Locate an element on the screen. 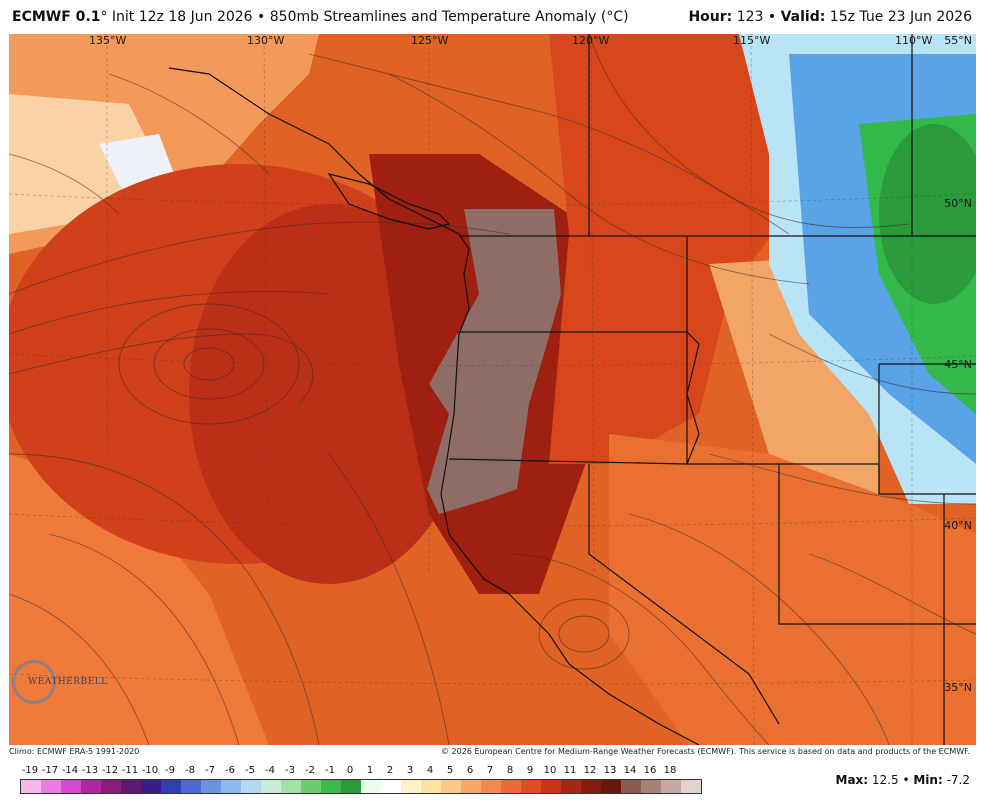 The height and width of the screenshot is (808, 984). legend-tick-label: 12 is located at coordinates (590, 770).